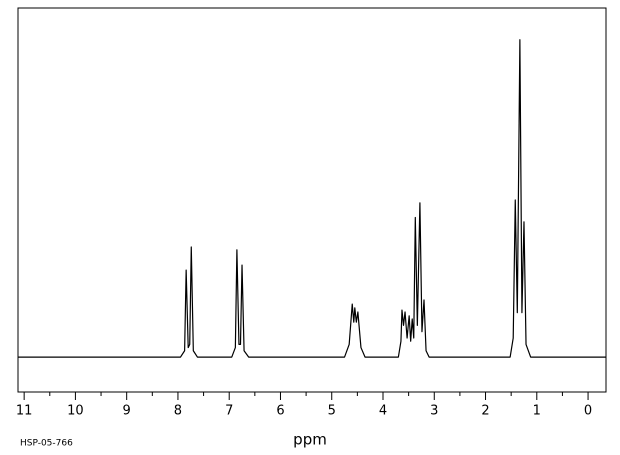 The width and height of the screenshot is (620, 455). I want to click on x-tick-label: 5, so click(332, 411).